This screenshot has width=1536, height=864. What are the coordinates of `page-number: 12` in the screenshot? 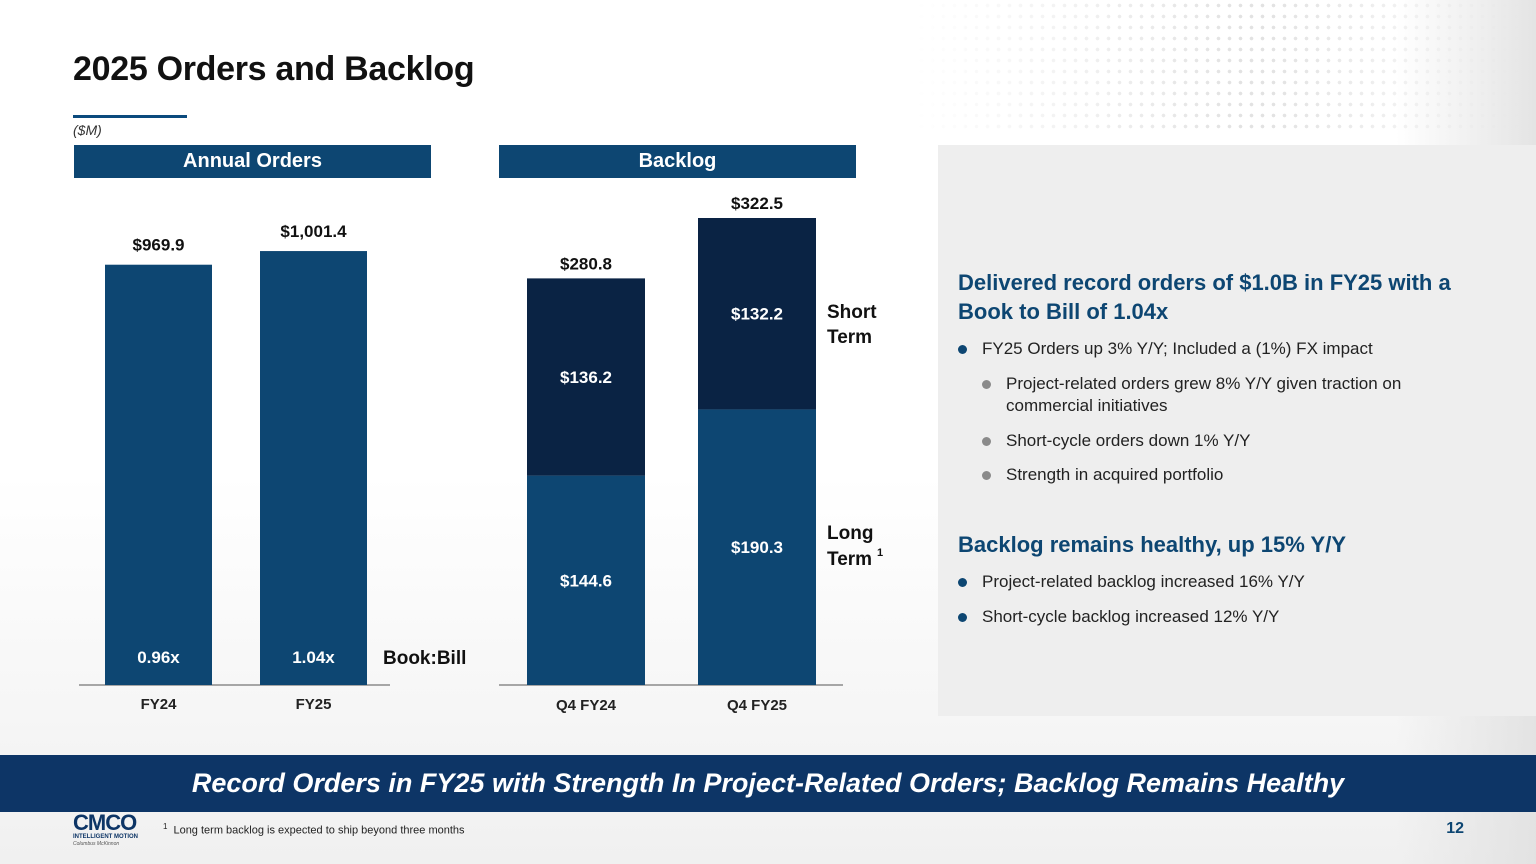 It's located at (1455, 828).